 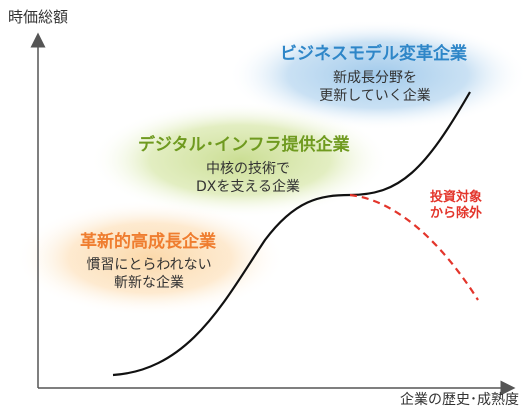 I want to click on y-axis-label: 時価総額, so click(x=38, y=17).